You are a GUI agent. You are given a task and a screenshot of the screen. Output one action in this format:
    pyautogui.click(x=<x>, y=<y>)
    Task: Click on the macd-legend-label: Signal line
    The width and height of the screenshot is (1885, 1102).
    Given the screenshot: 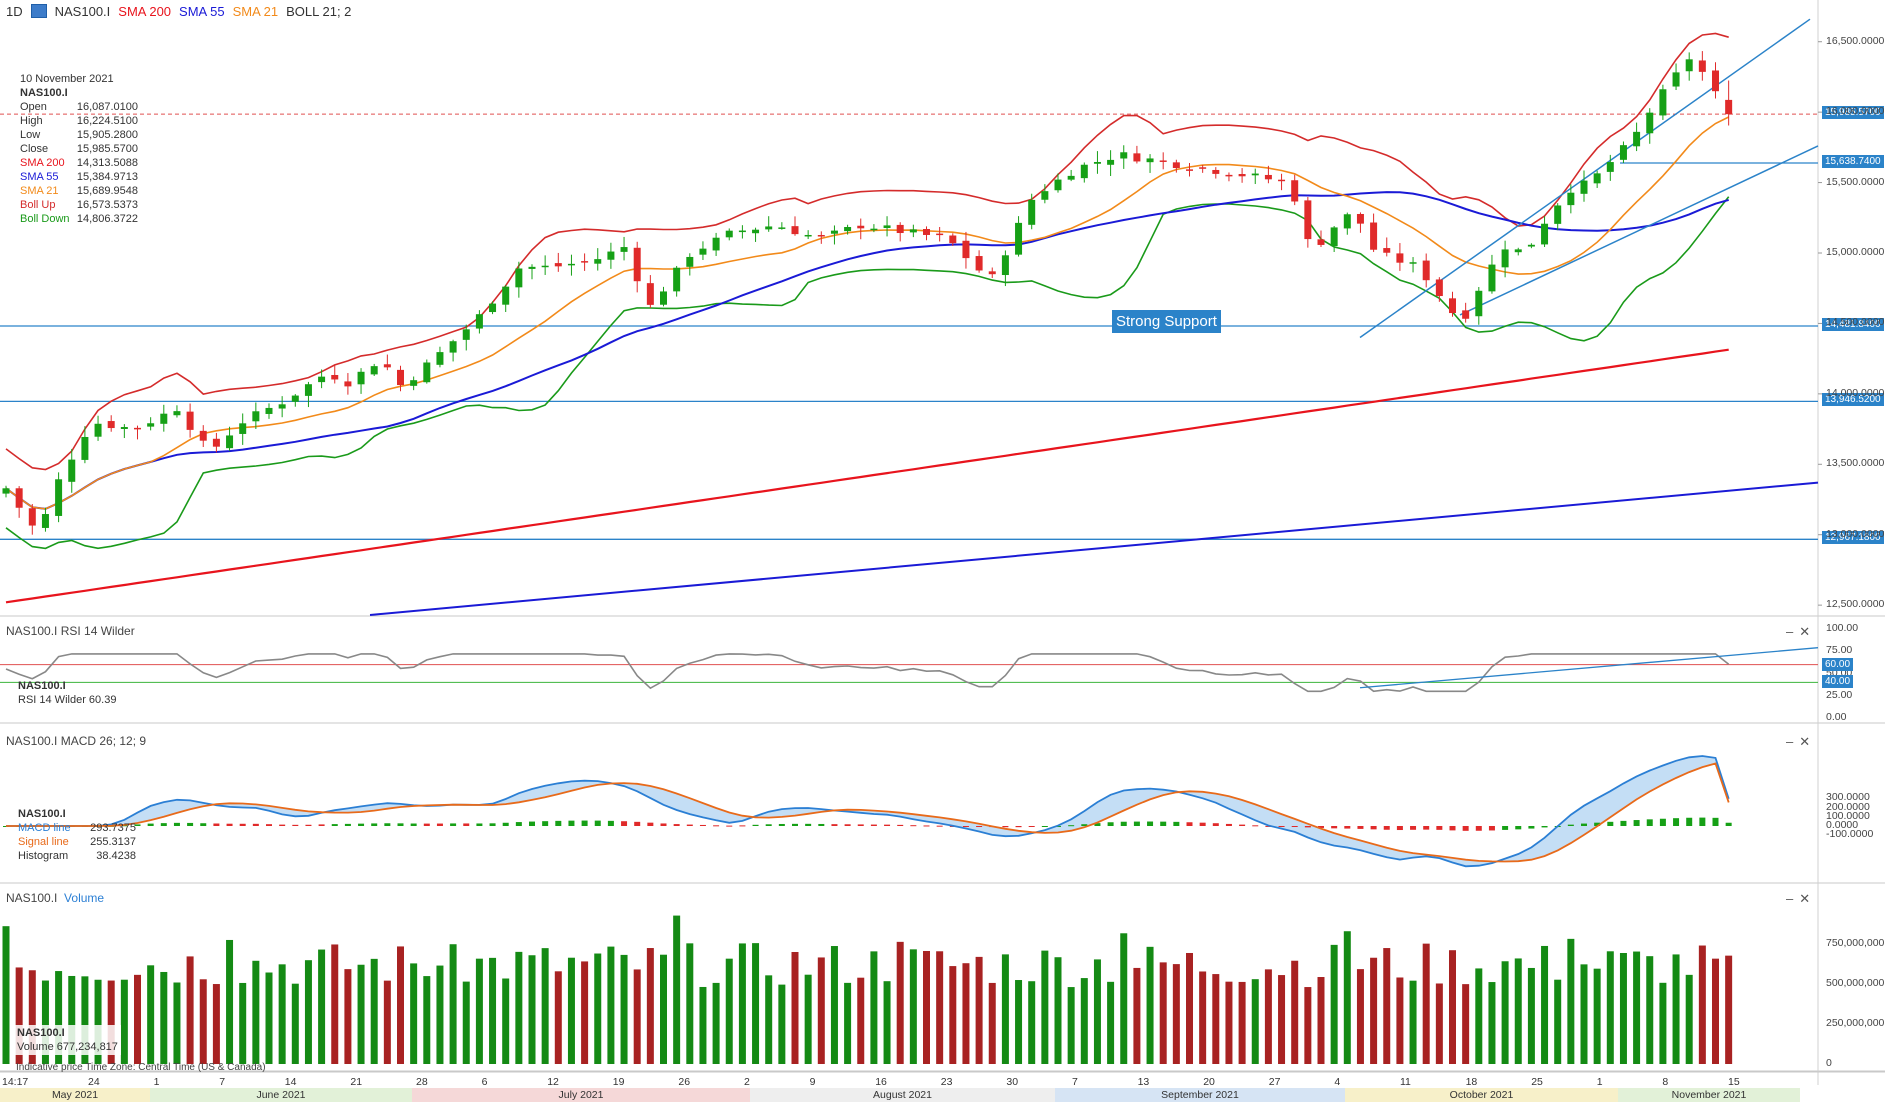 What is the action you would take?
    pyautogui.click(x=43, y=842)
    